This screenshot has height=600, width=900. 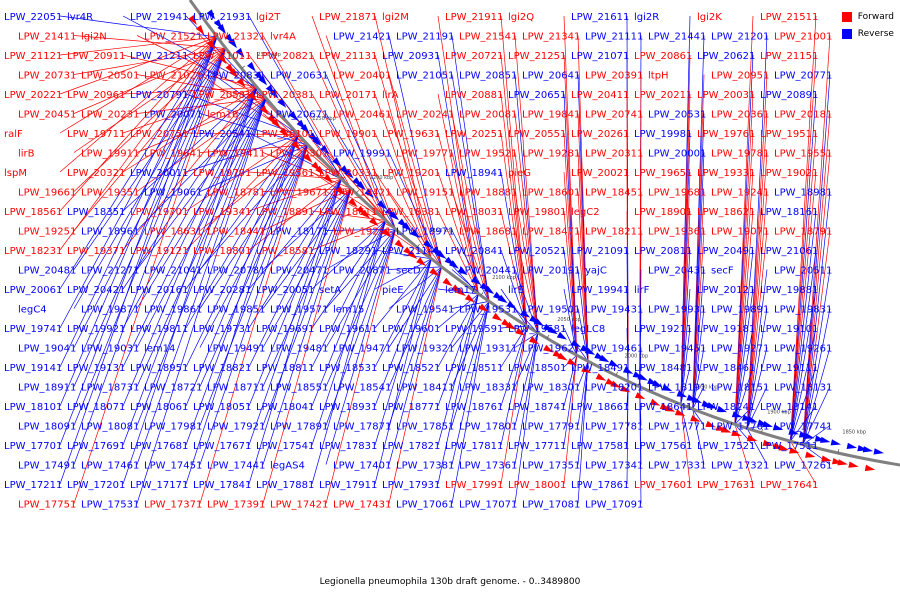 I want to click on gene-label: LPW_18901, so click(x=663, y=212).